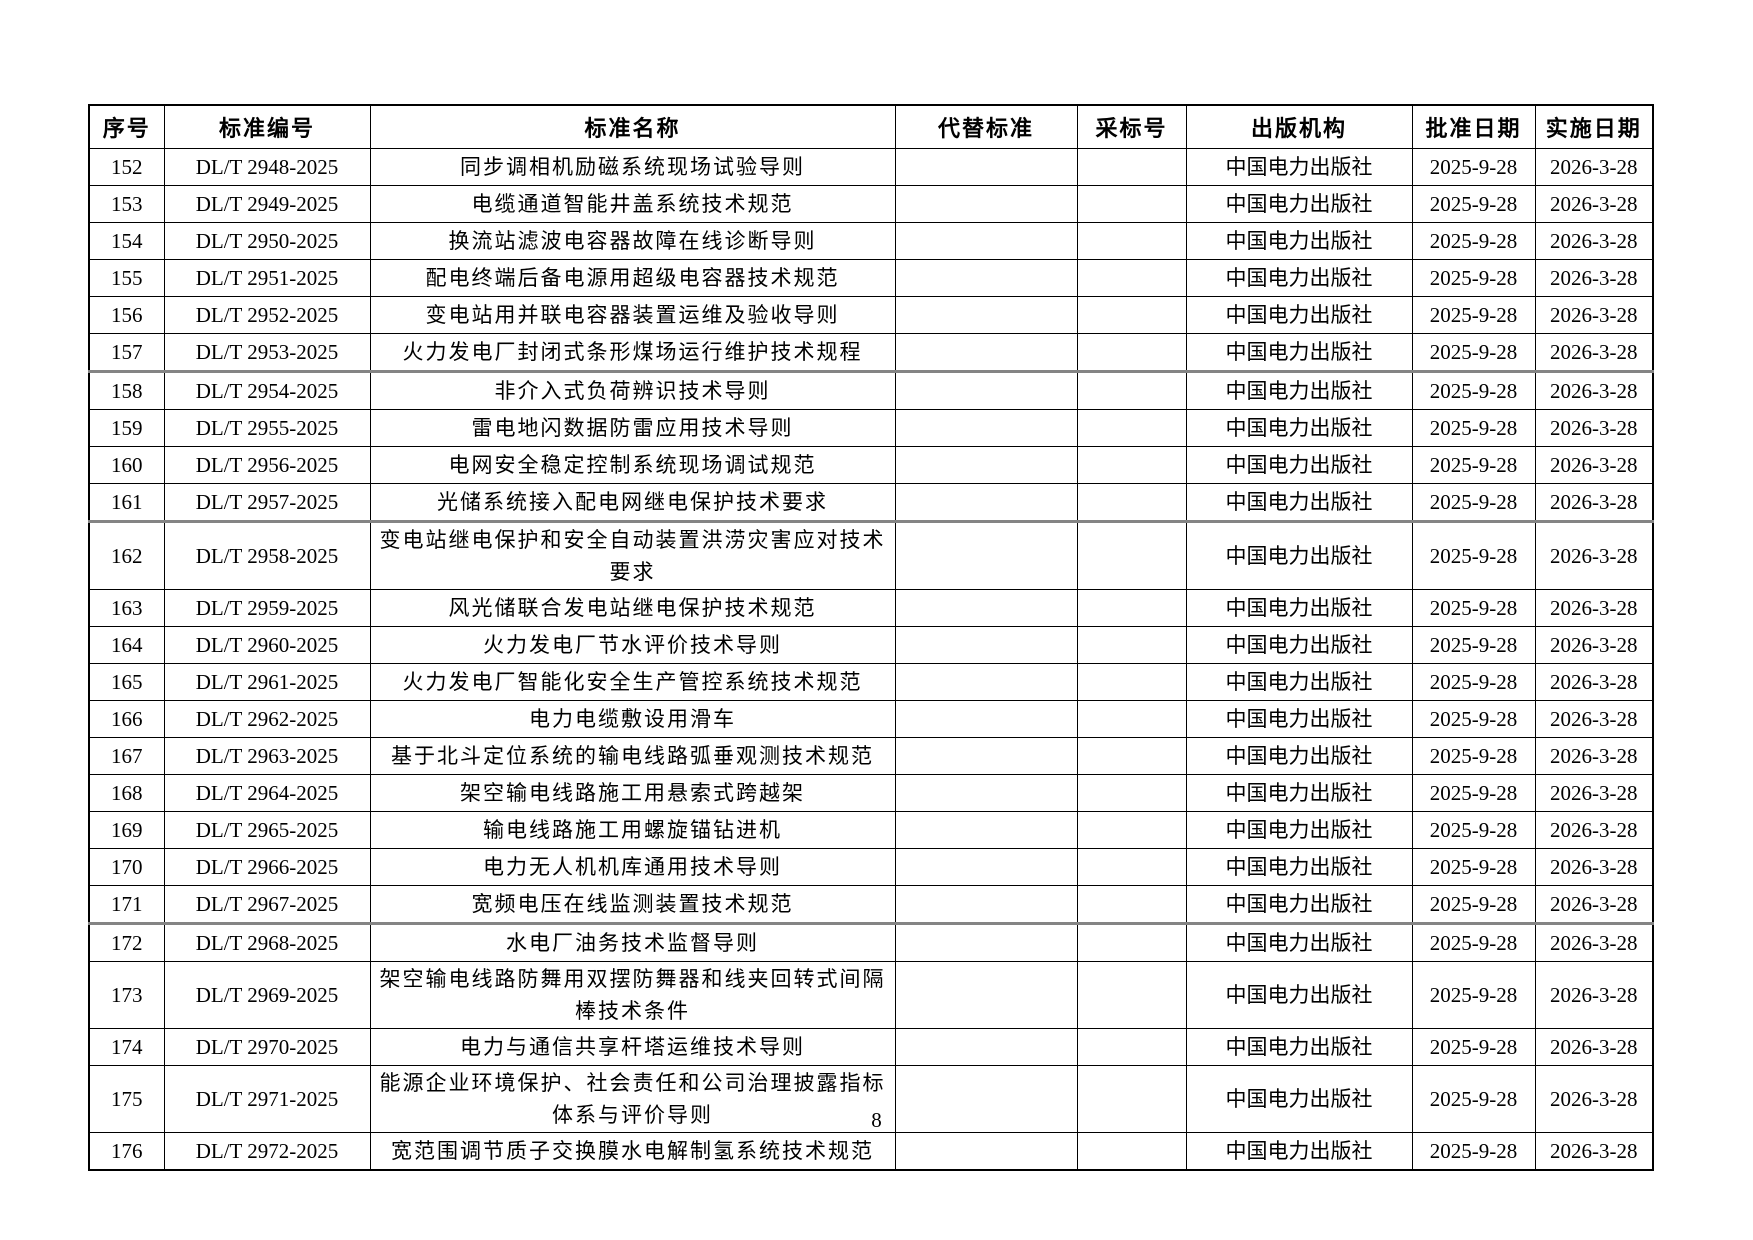 The height and width of the screenshot is (1240, 1753). I want to click on cell-name: 非介入式负荷辨识技术导则, so click(632, 390).